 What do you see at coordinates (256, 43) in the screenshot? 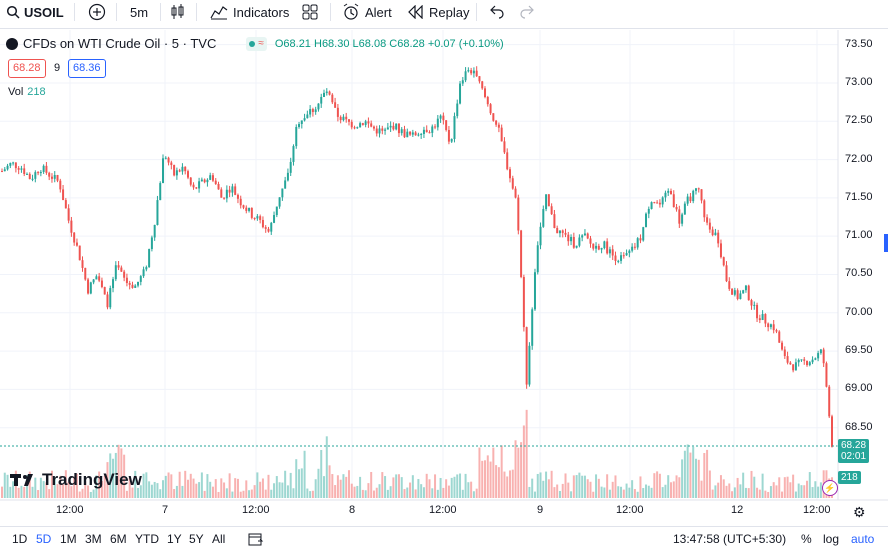
I see `market-status-badge: ≈` at bounding box center [256, 43].